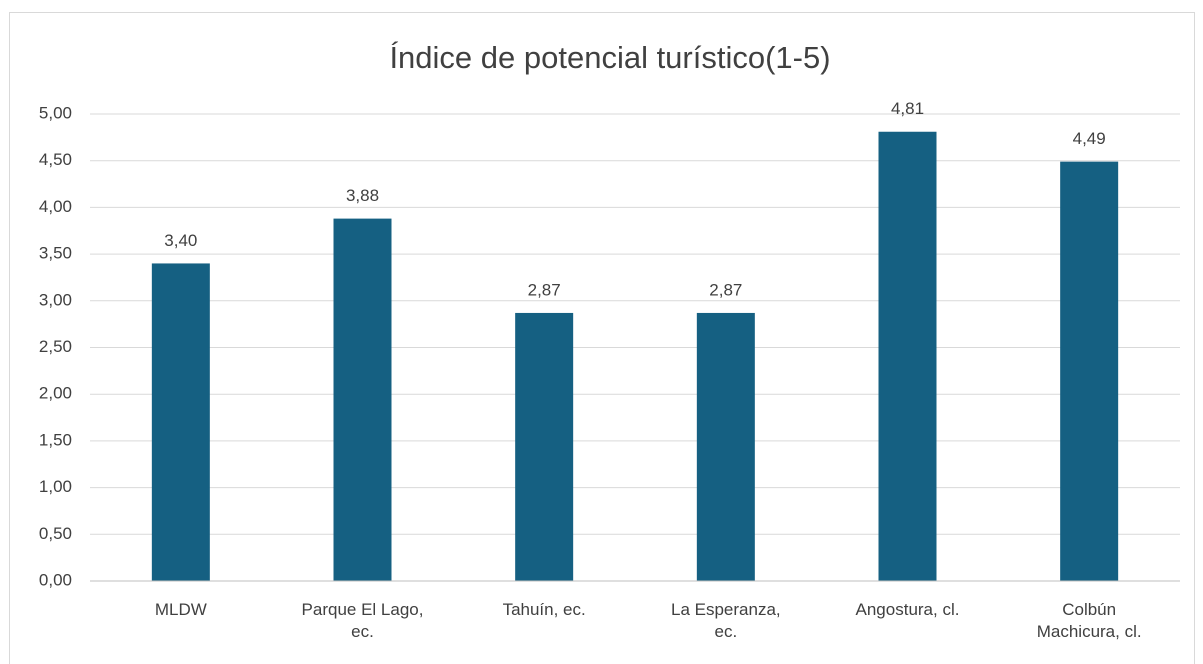 Image resolution: width=1203 pixels, height=664 pixels. Describe the element at coordinates (55, 299) in the screenshot. I see `y-tick-label: 3,00` at that location.